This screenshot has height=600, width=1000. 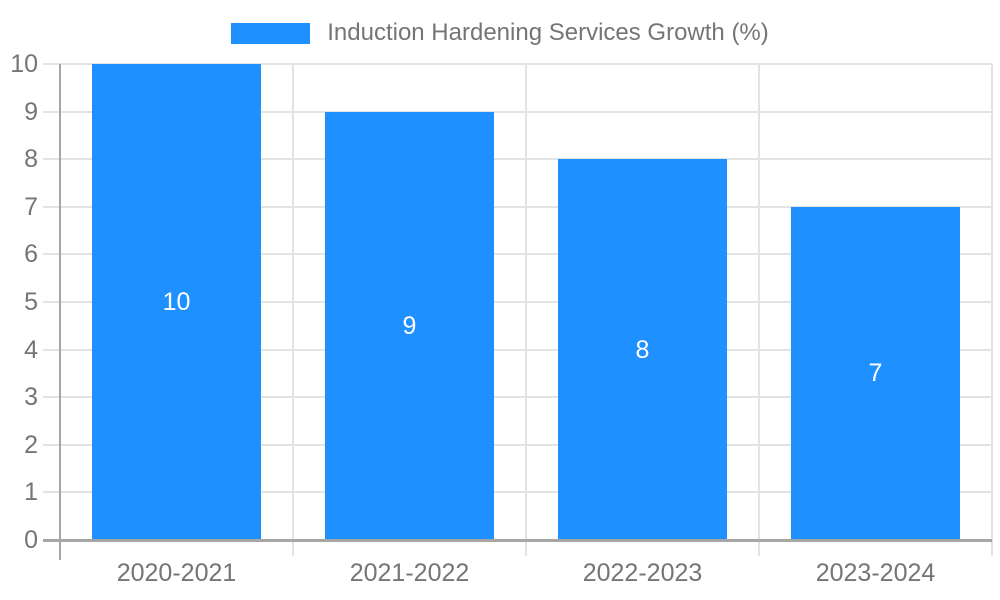 I want to click on x-category-label: 2021-2022, so click(x=409, y=573).